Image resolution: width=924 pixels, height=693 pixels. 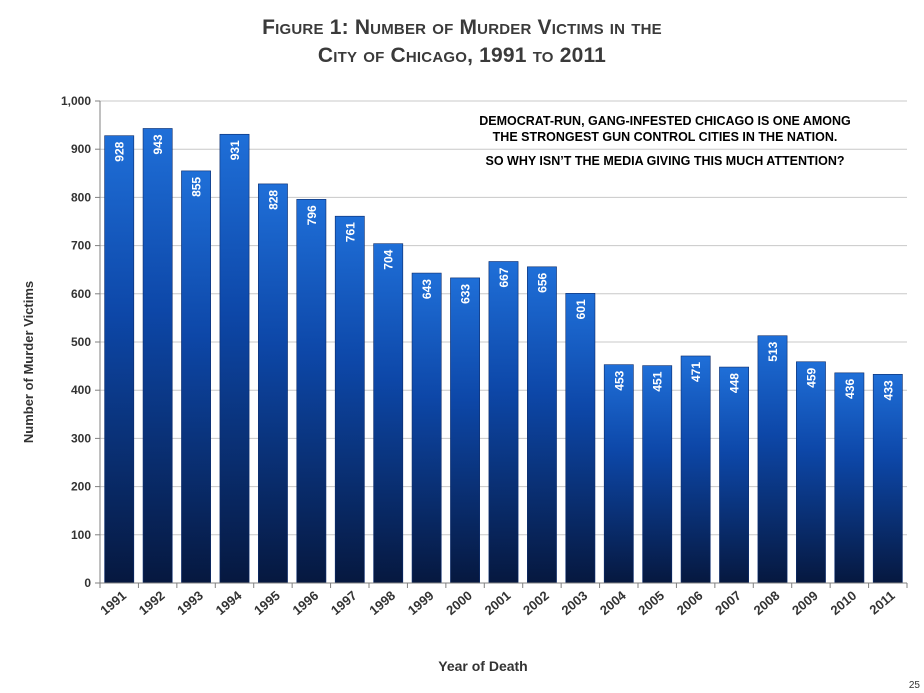 I want to click on data-label: 828, so click(x=273, y=200).